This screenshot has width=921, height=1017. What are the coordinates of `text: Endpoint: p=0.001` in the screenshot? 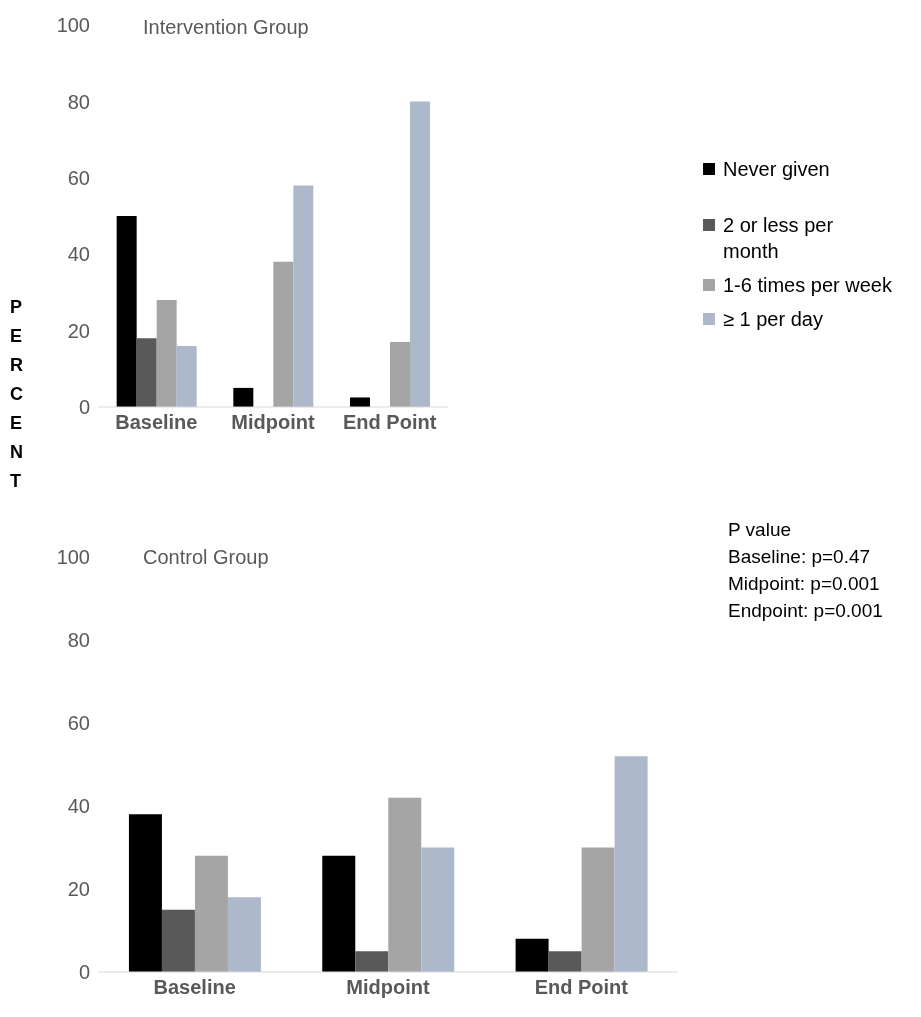 It's located at (805, 611).